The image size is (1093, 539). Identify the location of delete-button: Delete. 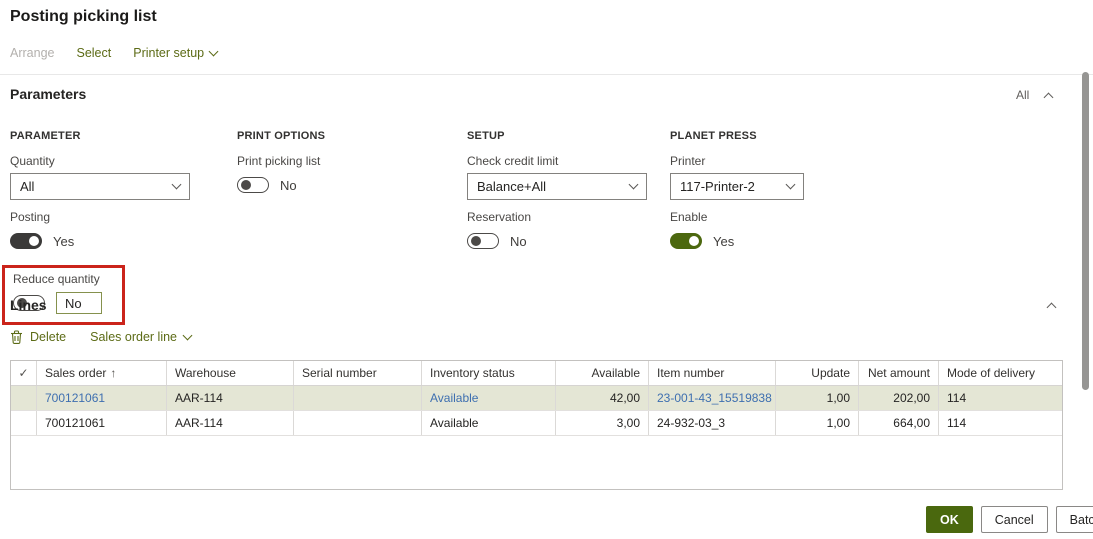
(38, 337).